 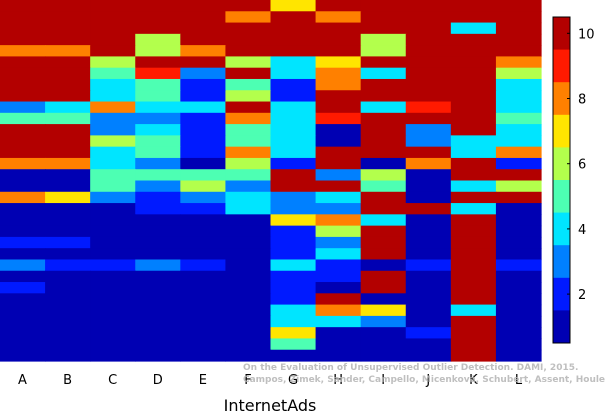 I want to click on x-tick-label: L, so click(x=519, y=380).